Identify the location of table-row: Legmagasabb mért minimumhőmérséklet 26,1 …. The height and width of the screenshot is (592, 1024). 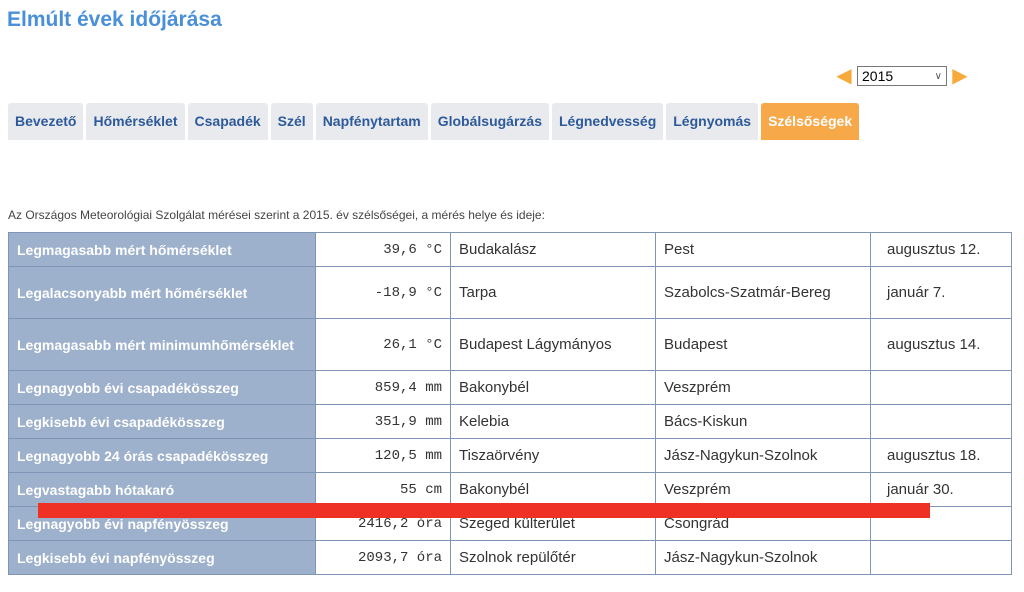
(510, 344).